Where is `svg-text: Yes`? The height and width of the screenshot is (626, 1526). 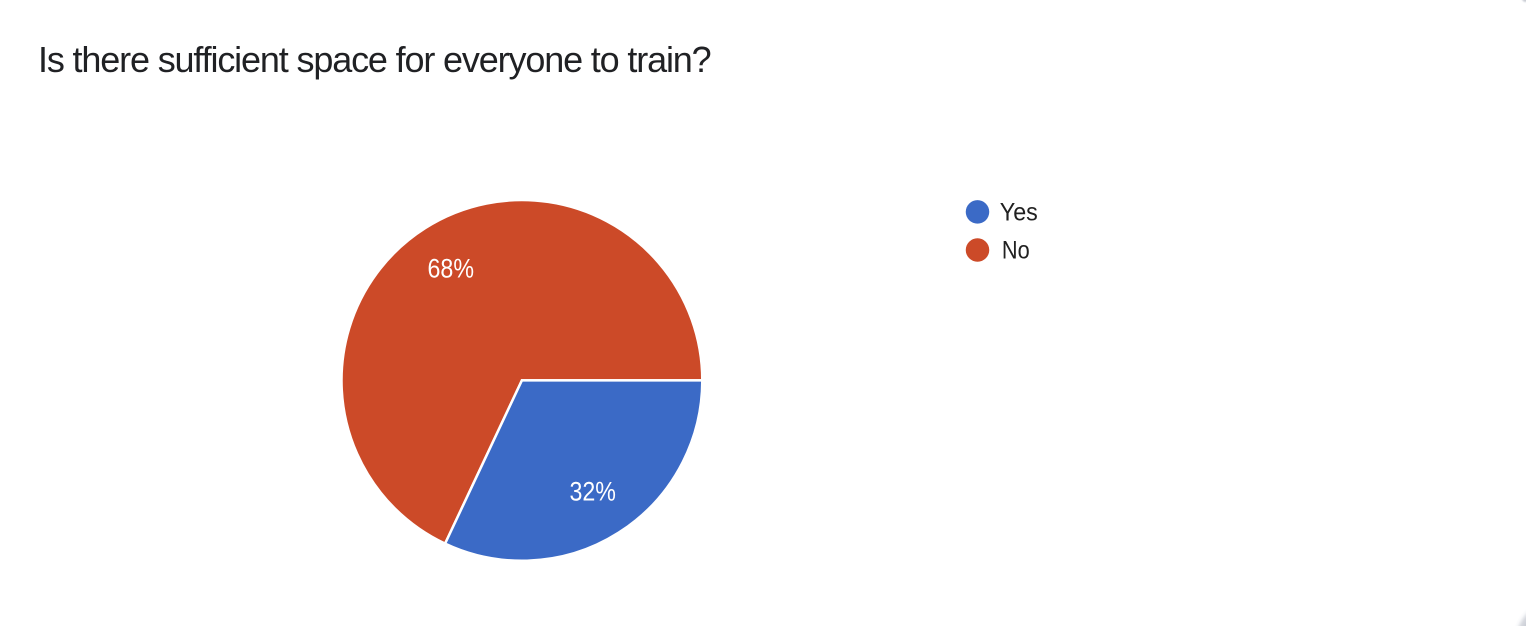 svg-text: Yes is located at coordinates (1019, 213).